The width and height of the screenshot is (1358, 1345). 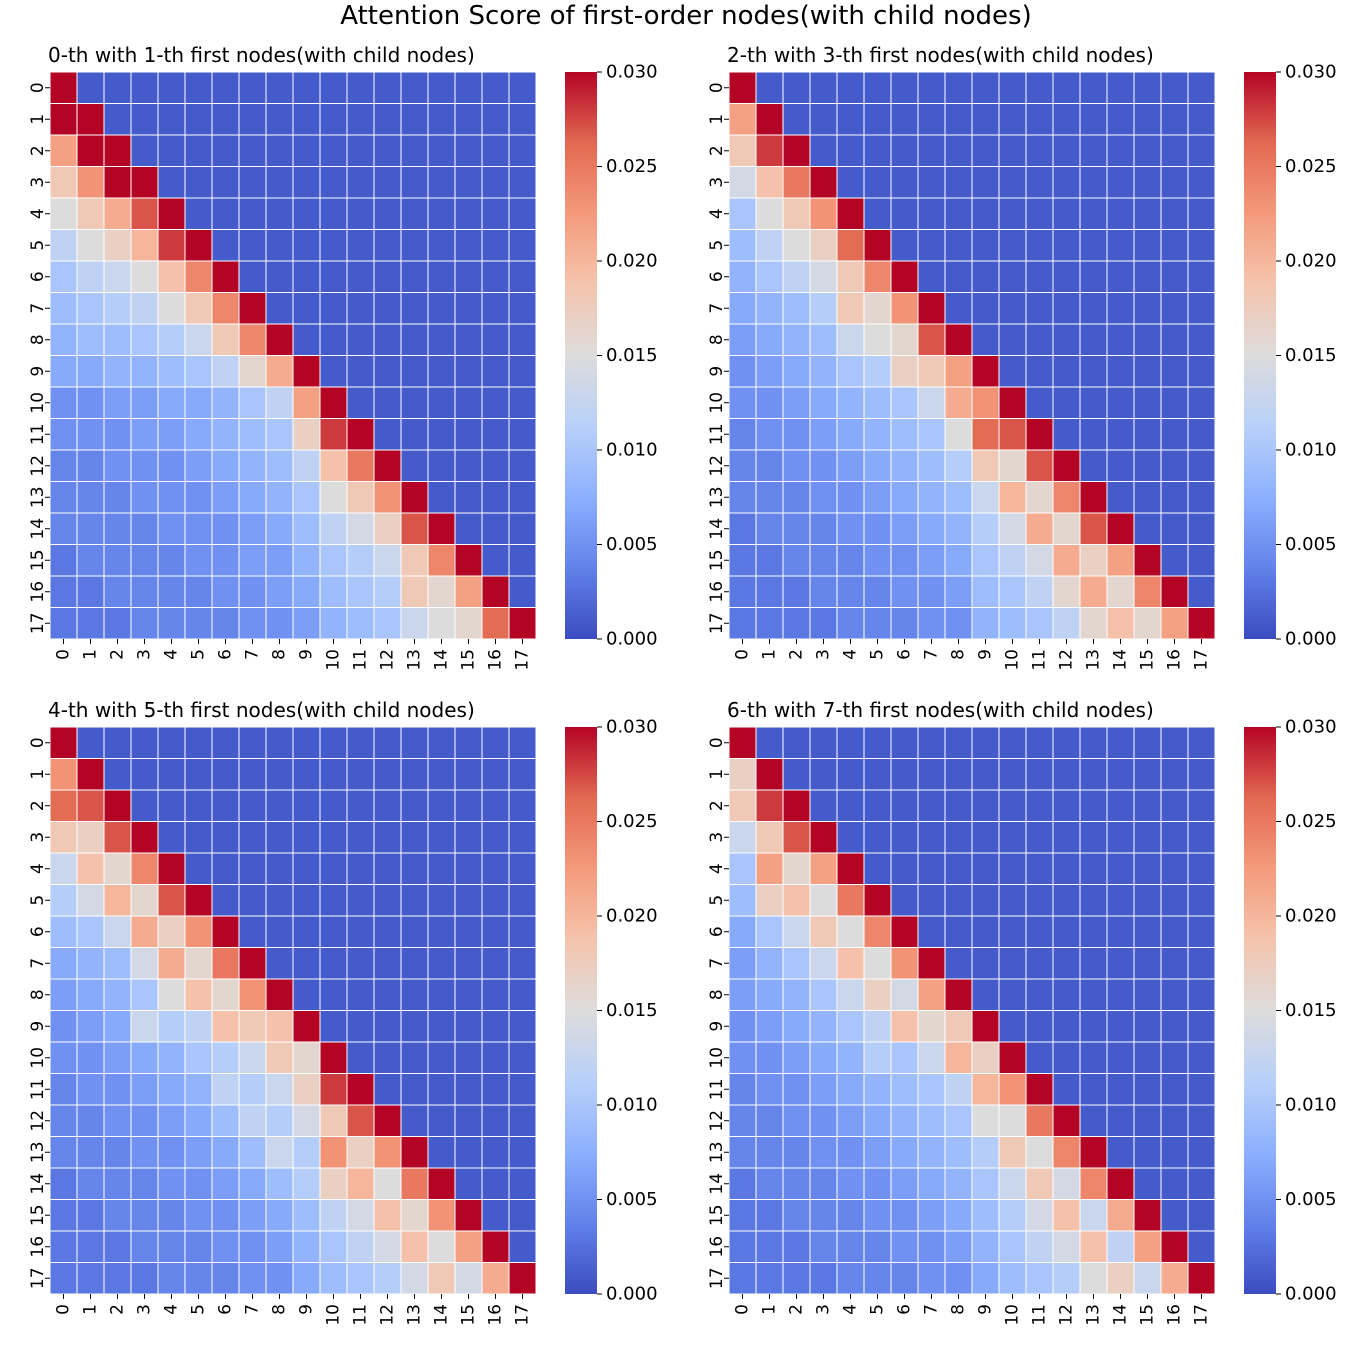 What do you see at coordinates (388, 1315) in the screenshot?
I see `x-tick-label: 12` at bounding box center [388, 1315].